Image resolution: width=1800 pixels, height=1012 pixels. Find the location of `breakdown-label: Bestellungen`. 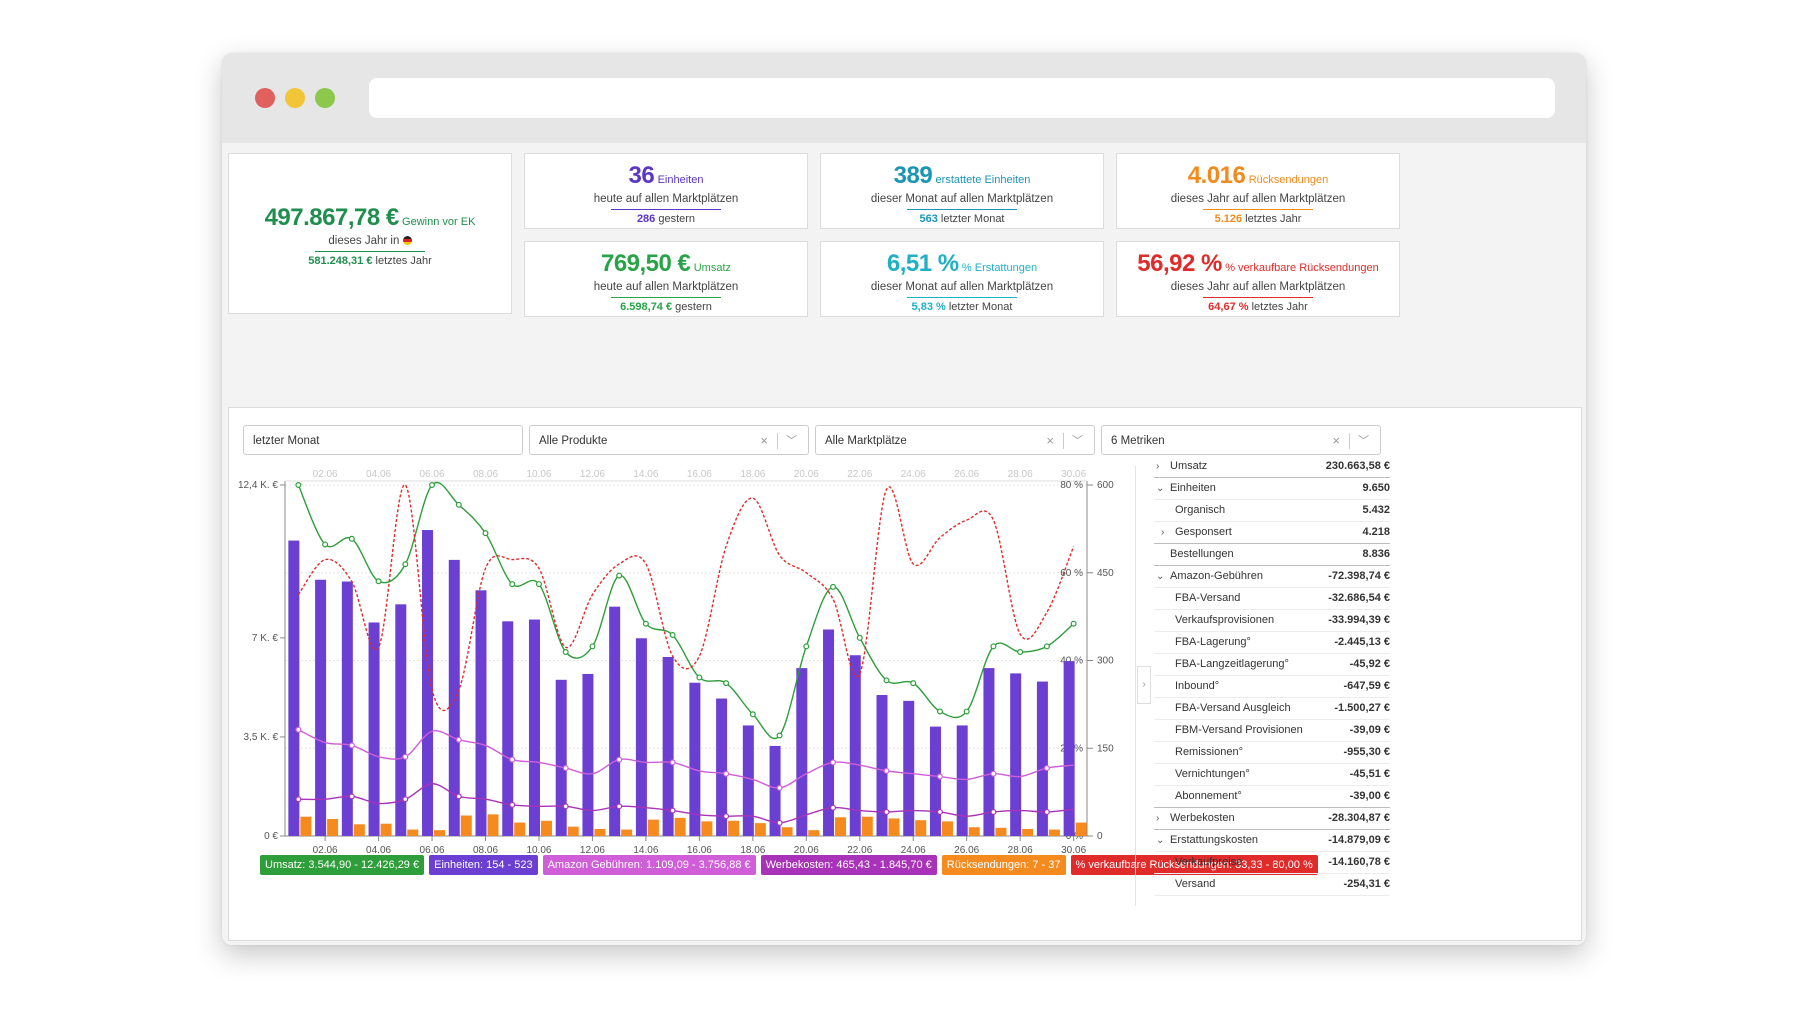

breakdown-label: Bestellungen is located at coordinates (1202, 554).